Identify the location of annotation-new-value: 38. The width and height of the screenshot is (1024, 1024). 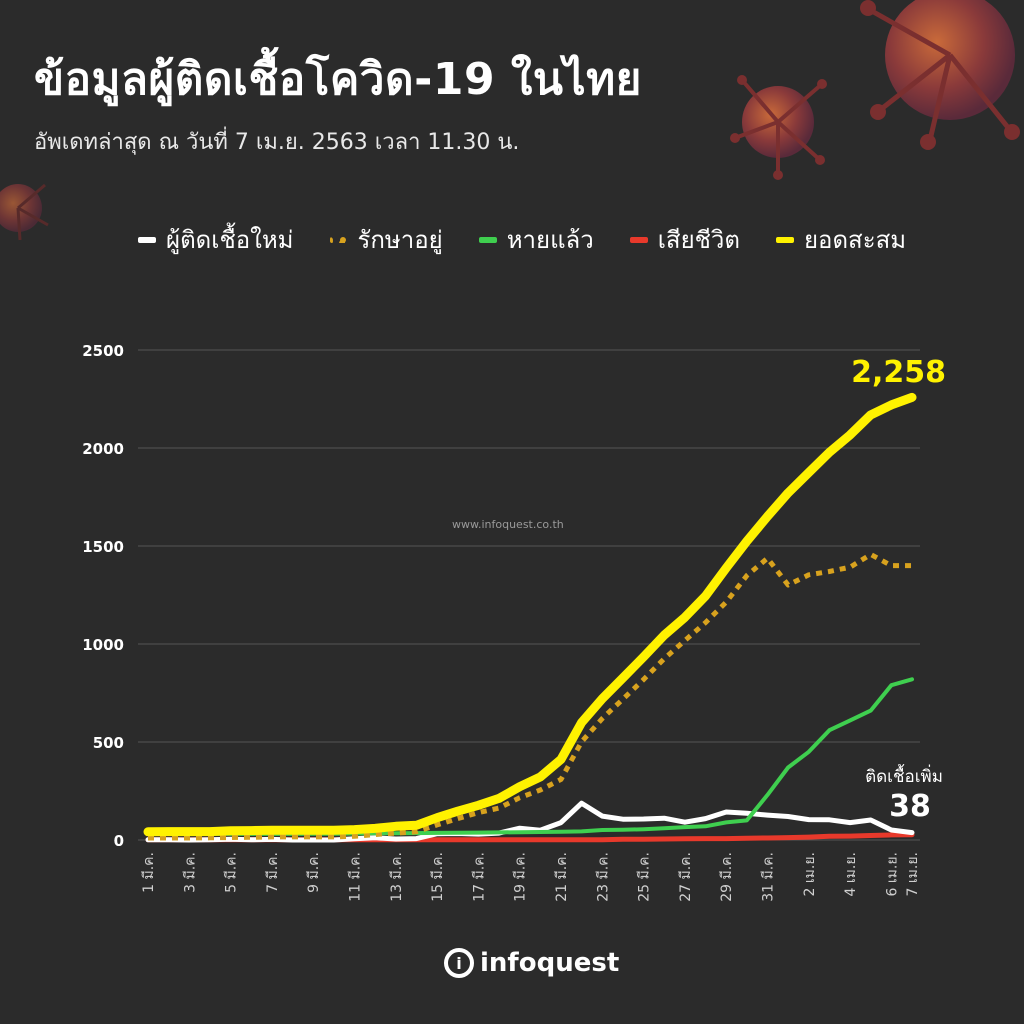
(910, 806).